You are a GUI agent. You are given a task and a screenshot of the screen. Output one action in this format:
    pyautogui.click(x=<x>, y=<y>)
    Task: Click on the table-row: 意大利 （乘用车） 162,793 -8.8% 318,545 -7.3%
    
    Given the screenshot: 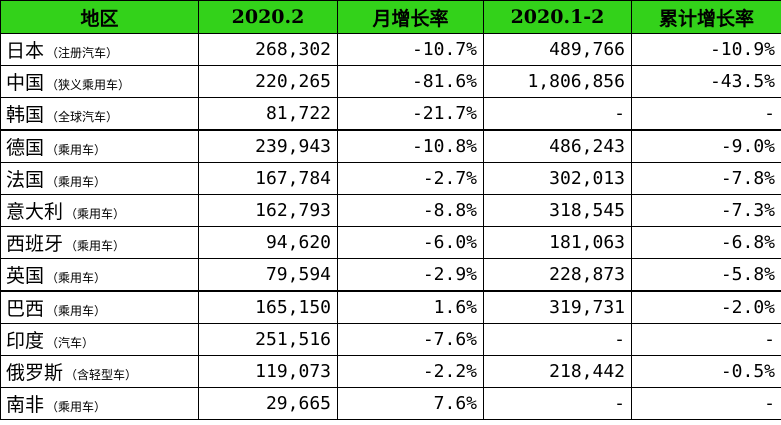 What is the action you would take?
    pyautogui.click(x=390, y=210)
    